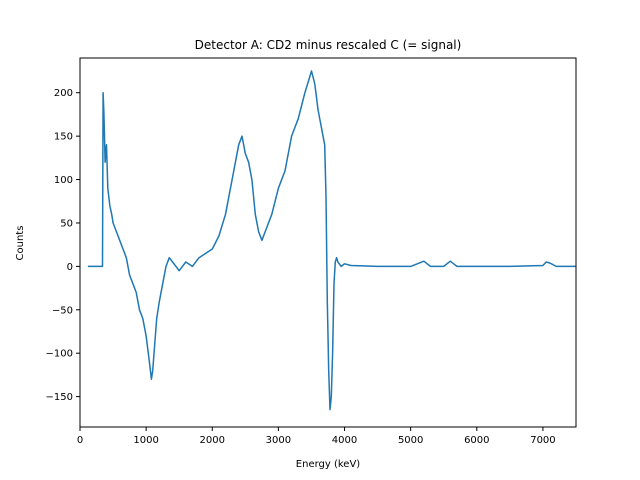 This screenshot has height=480, width=640. What do you see at coordinates (20, 243) in the screenshot?
I see `y-axis-label: Counts` at bounding box center [20, 243].